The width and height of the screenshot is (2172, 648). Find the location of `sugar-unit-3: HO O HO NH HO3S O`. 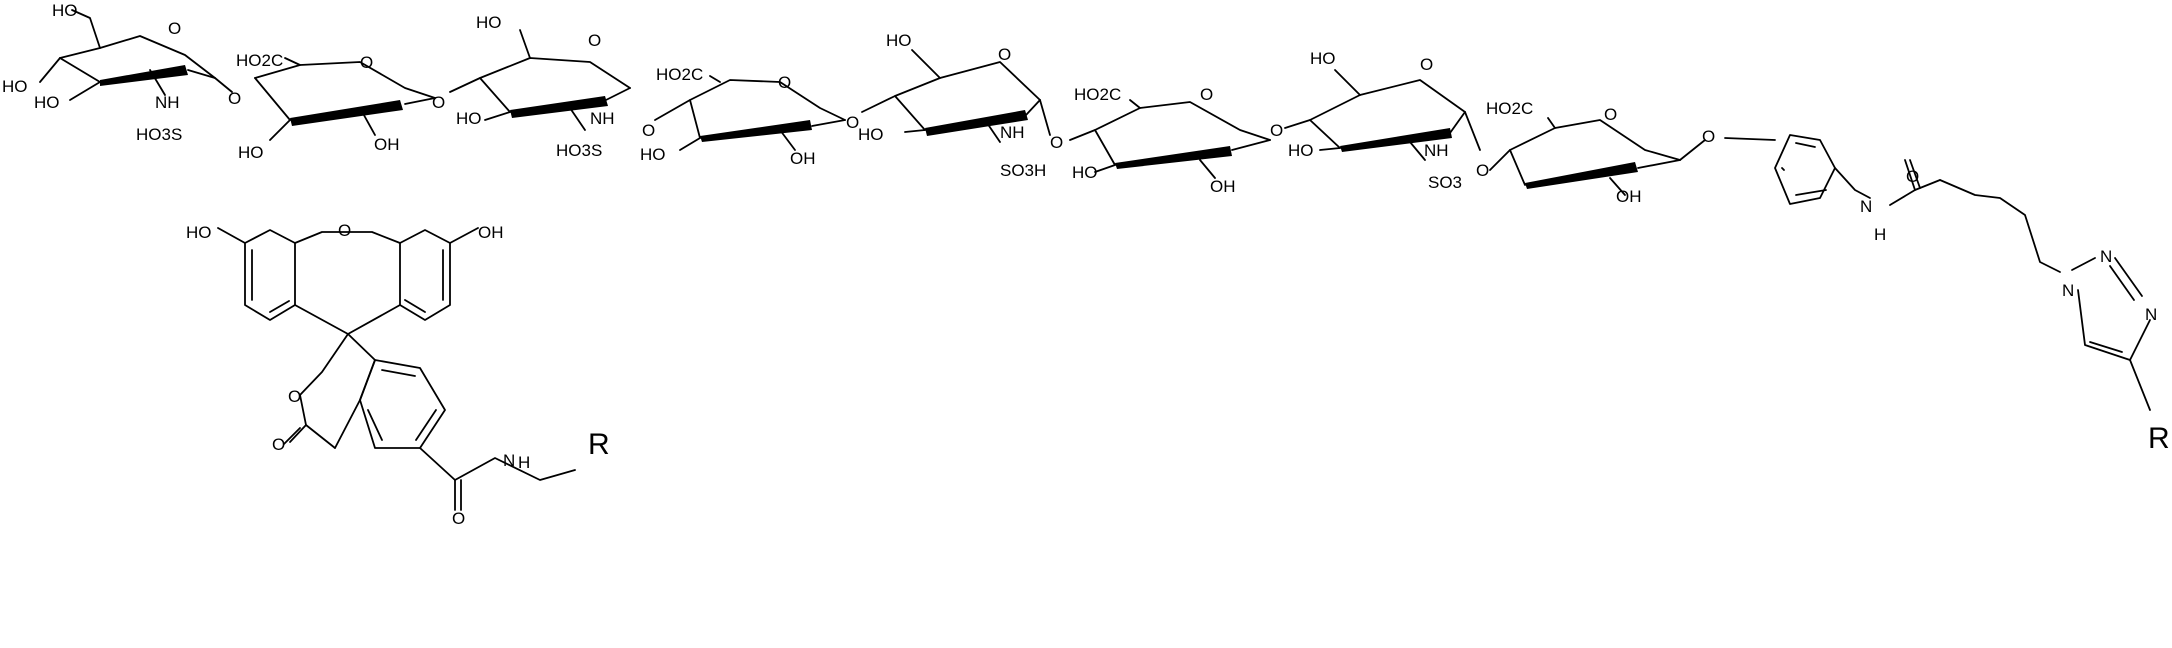

sugar-unit-3: HO O HO NH HO3S O is located at coordinates (552, 86).